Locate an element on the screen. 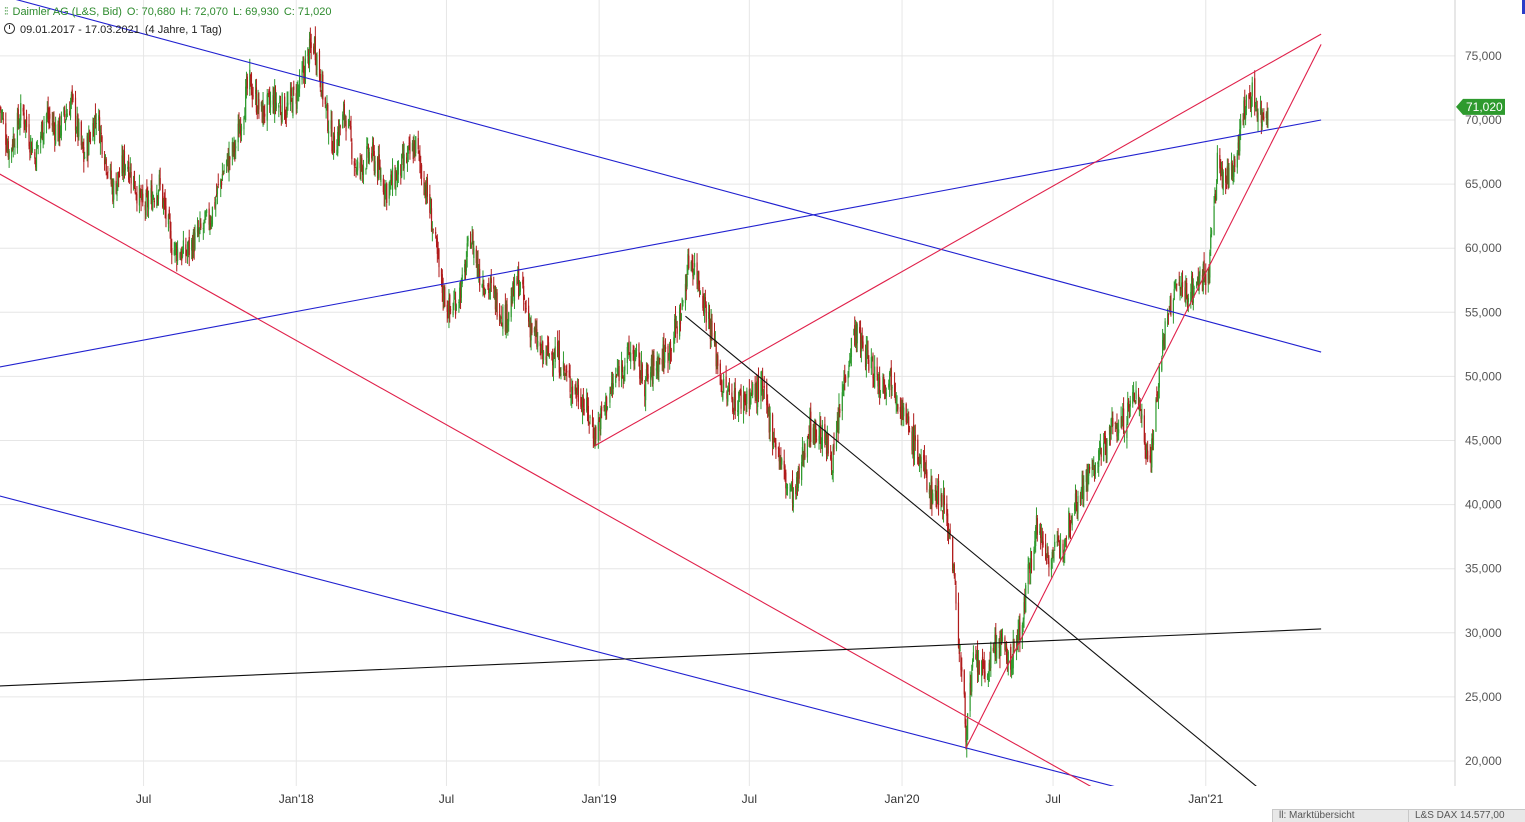 Image resolution: width=1525 pixels, height=822 pixels. footer-tab-market-overview: ll: Marktübersicht is located at coordinates (1341, 815).